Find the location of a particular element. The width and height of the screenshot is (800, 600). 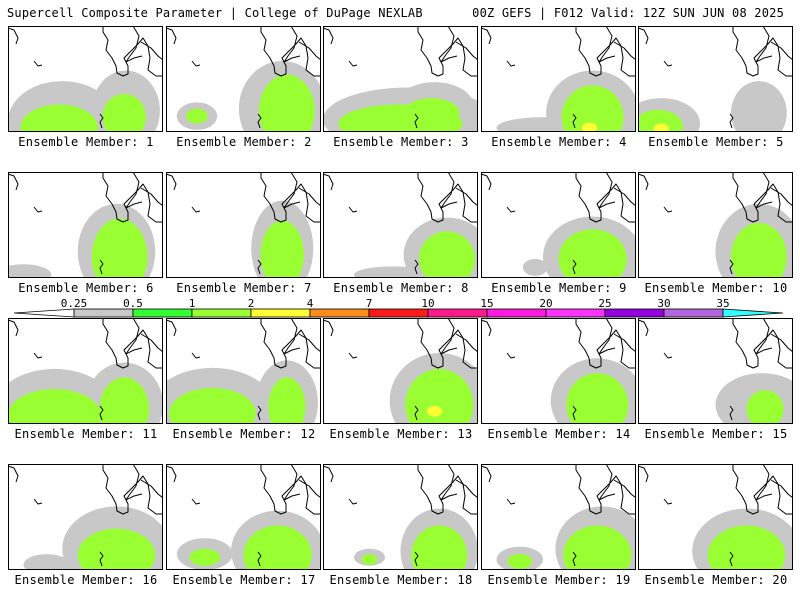

member-label: Ensemble Member: 14 is located at coordinates (559, 434).